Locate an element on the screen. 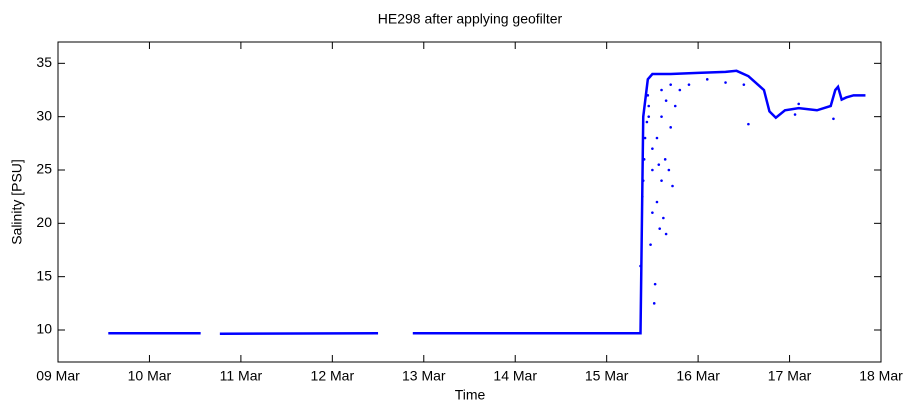 The width and height of the screenshot is (915, 405). y-tick-label: 35 is located at coordinates (44, 62).